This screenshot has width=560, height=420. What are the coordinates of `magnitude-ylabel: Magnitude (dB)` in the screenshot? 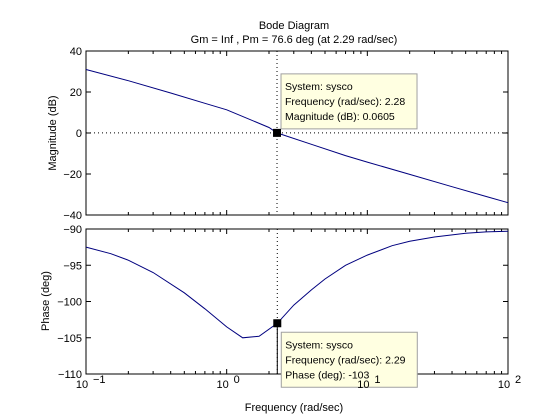 It's located at (53, 132).